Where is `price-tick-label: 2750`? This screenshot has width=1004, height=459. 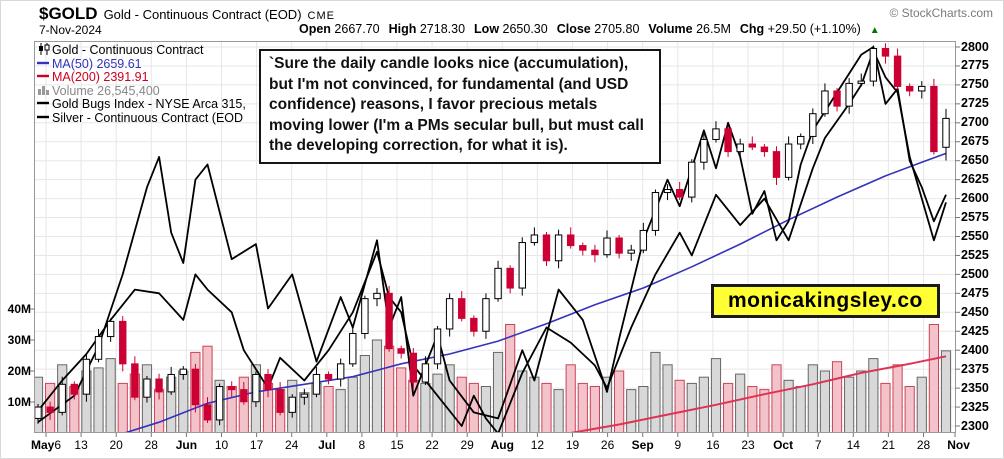
price-tick-label: 2750 is located at coordinates (975, 84).